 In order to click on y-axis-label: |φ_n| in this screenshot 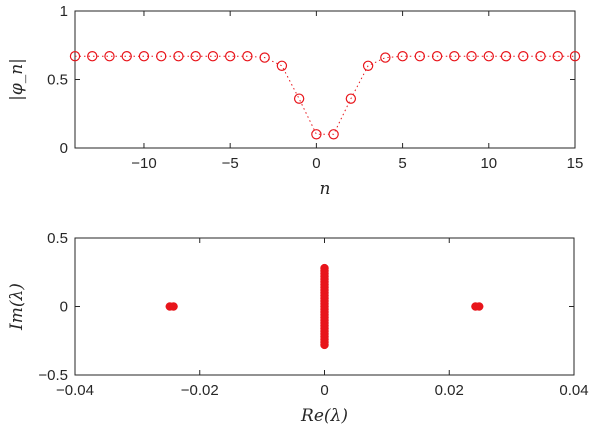, I will do `click(17, 79)`.